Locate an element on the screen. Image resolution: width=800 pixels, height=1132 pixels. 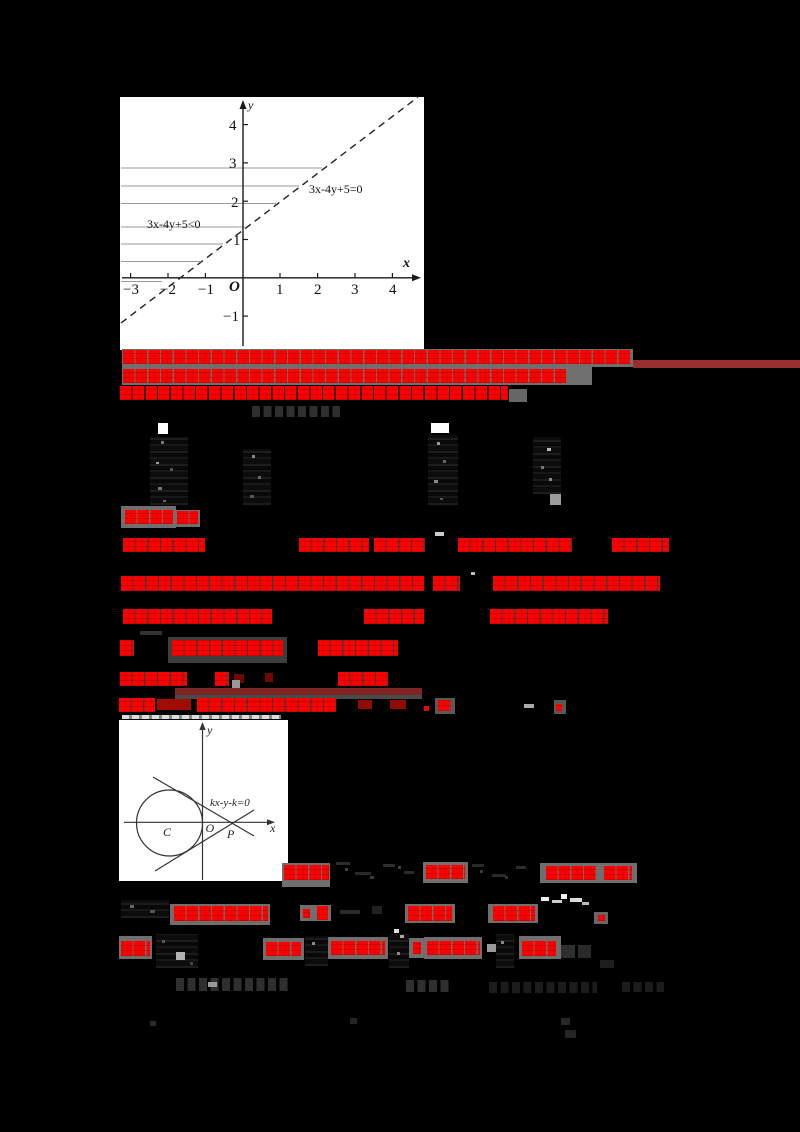
svg-text: 3x-4y+5=0 is located at coordinates (336, 189).